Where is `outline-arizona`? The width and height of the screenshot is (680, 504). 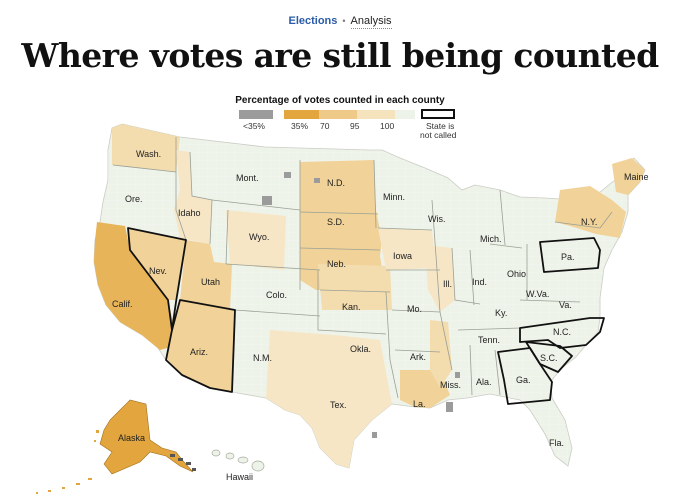
outline-arizona is located at coordinates (200, 346).